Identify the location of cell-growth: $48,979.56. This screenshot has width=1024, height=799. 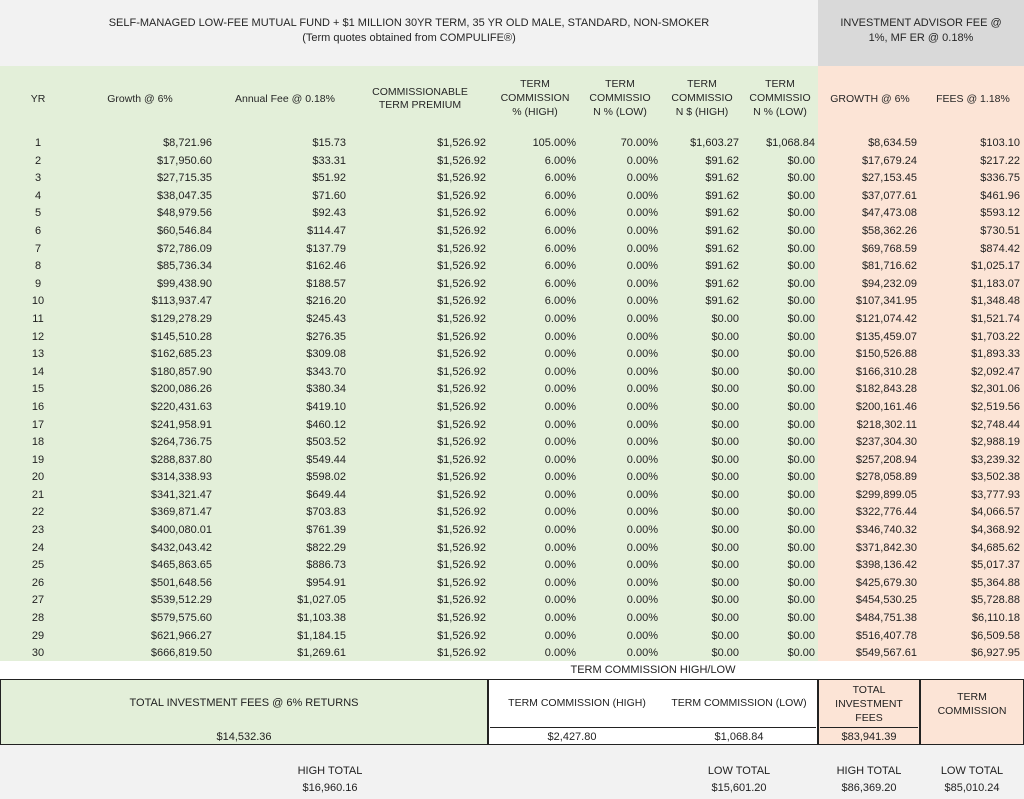
(184, 213).